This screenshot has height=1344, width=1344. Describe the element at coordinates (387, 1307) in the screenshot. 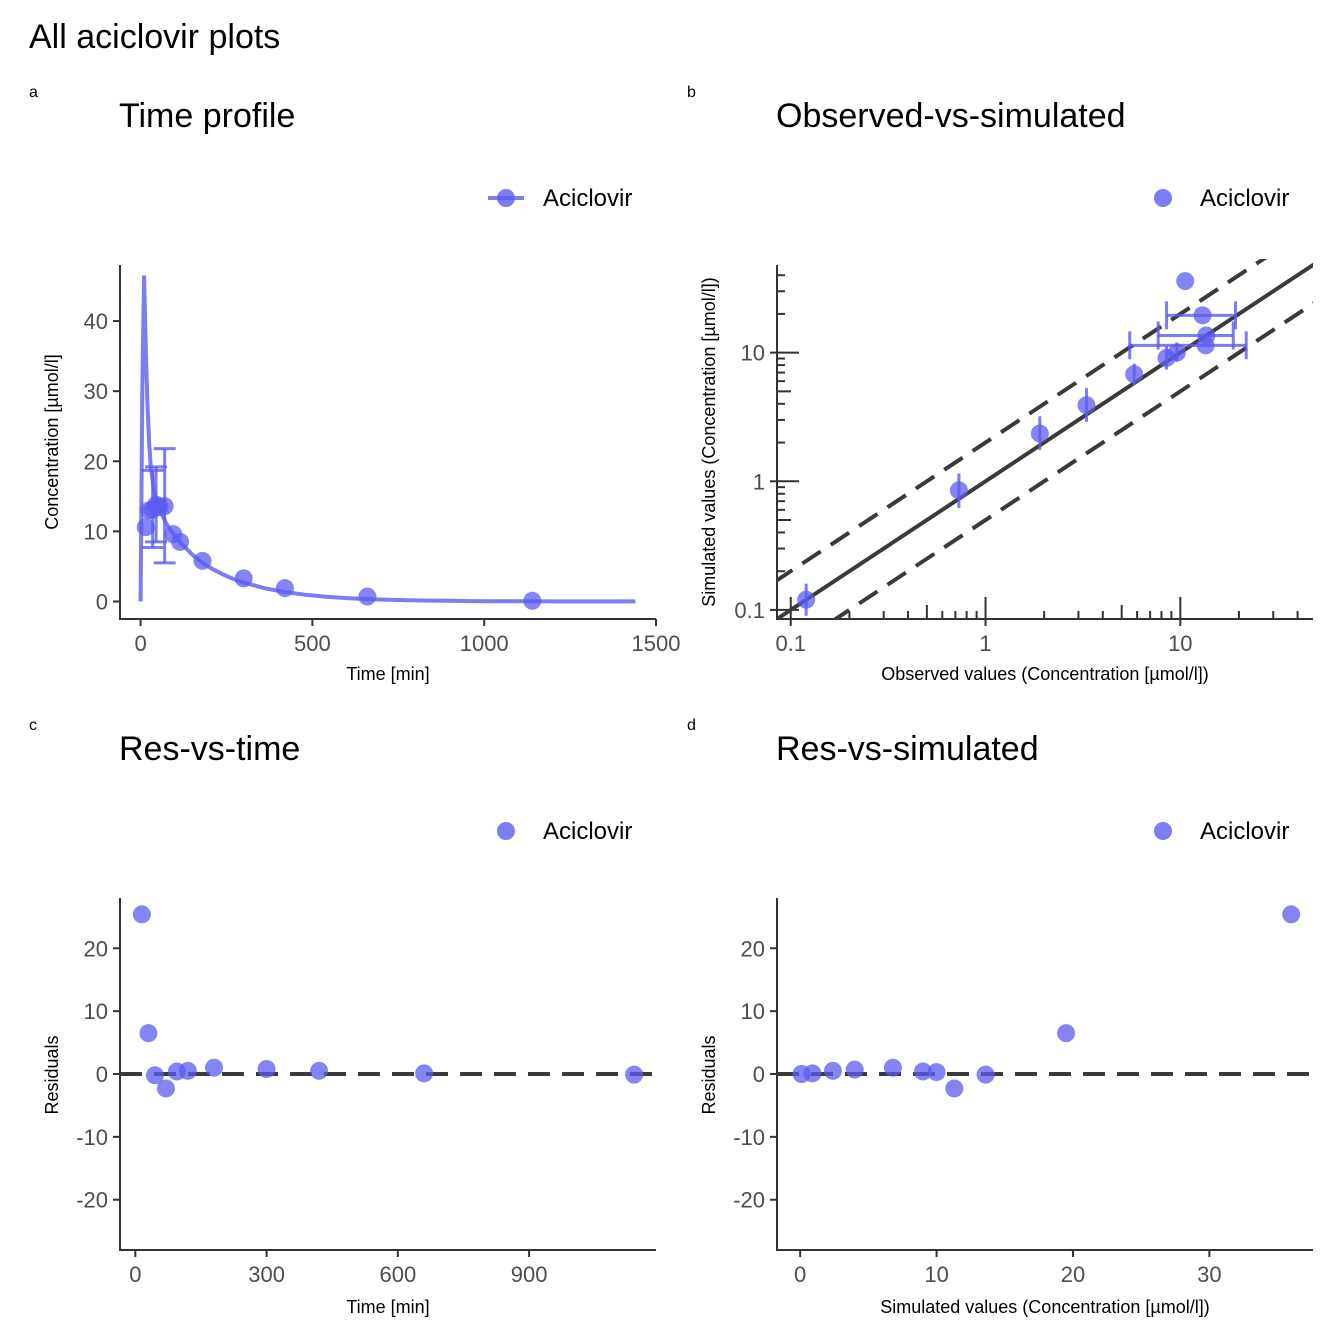

I see `x-axis-title-c: Time [min]` at that location.